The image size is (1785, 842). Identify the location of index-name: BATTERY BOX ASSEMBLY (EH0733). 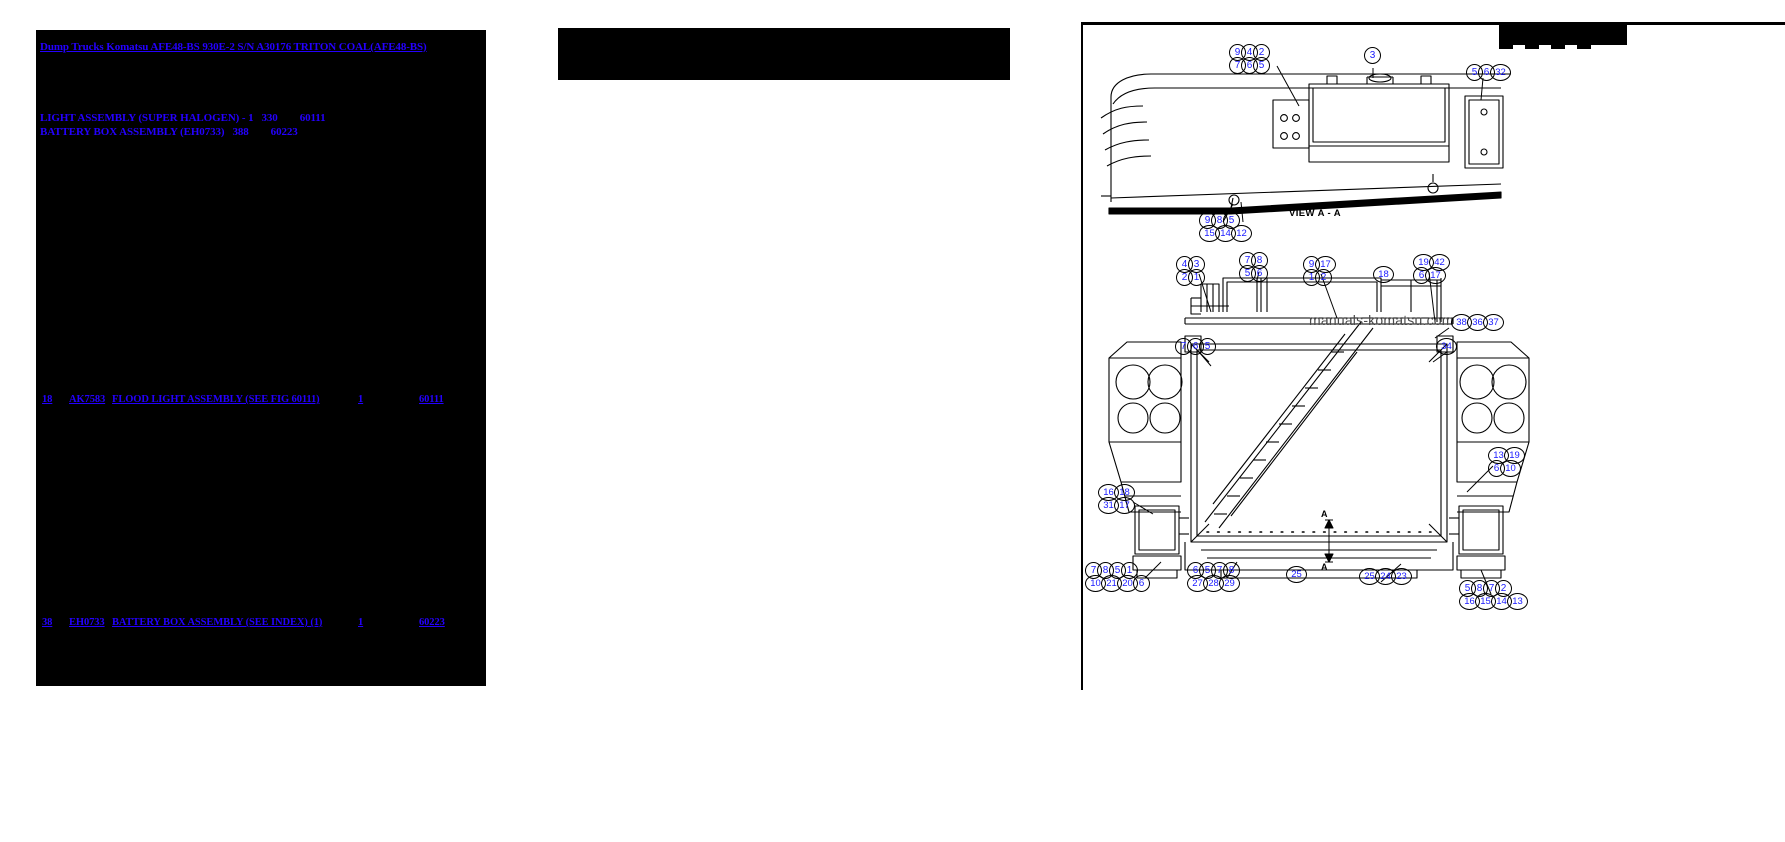
(132, 132).